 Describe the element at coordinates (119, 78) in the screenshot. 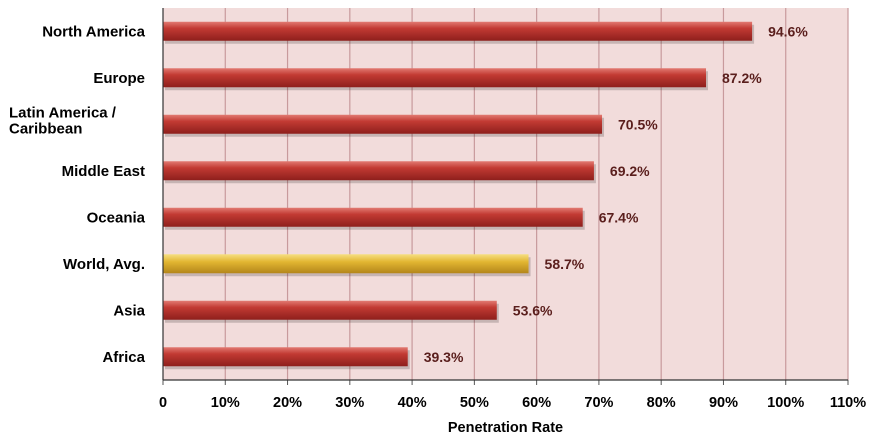

I see `category-label: Europe` at that location.